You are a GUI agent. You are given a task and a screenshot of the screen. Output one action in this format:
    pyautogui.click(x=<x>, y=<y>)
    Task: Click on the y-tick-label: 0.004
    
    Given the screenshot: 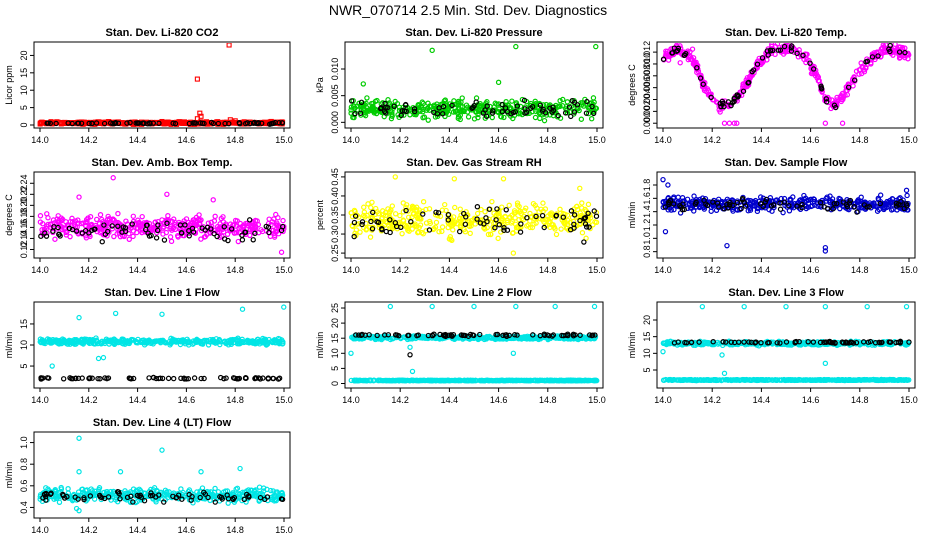 What is the action you would take?
    pyautogui.click(x=647, y=99)
    